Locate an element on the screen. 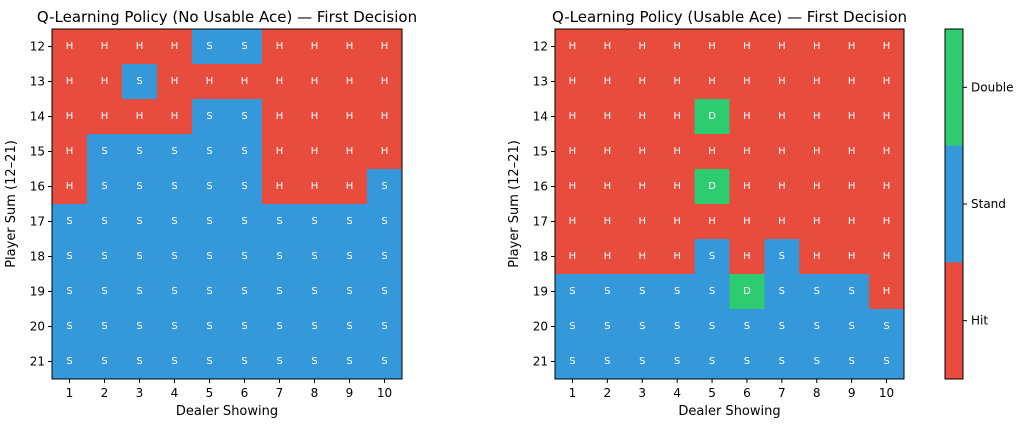 This screenshot has width=1024, height=427. x-tick-label: 10 is located at coordinates (384, 393).